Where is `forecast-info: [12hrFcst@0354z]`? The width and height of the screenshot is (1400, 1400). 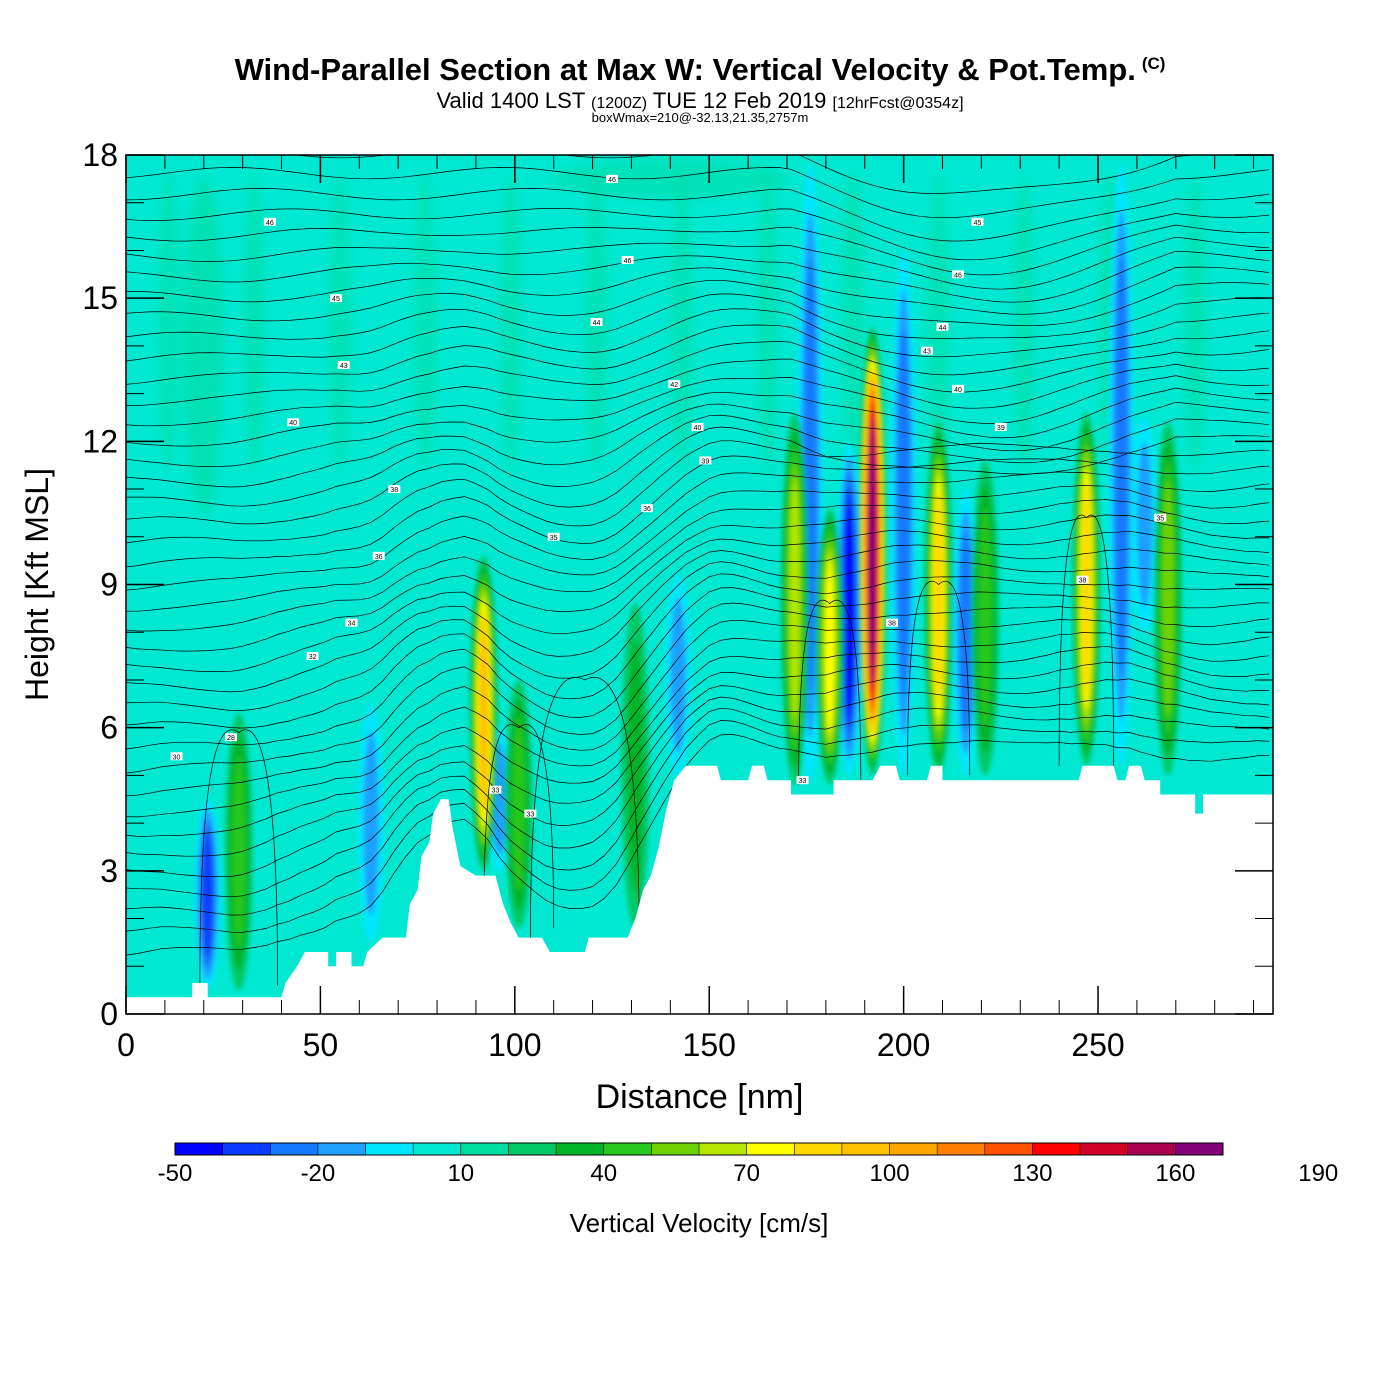
forecast-info: [12hrFcst@0354z] is located at coordinates (898, 103).